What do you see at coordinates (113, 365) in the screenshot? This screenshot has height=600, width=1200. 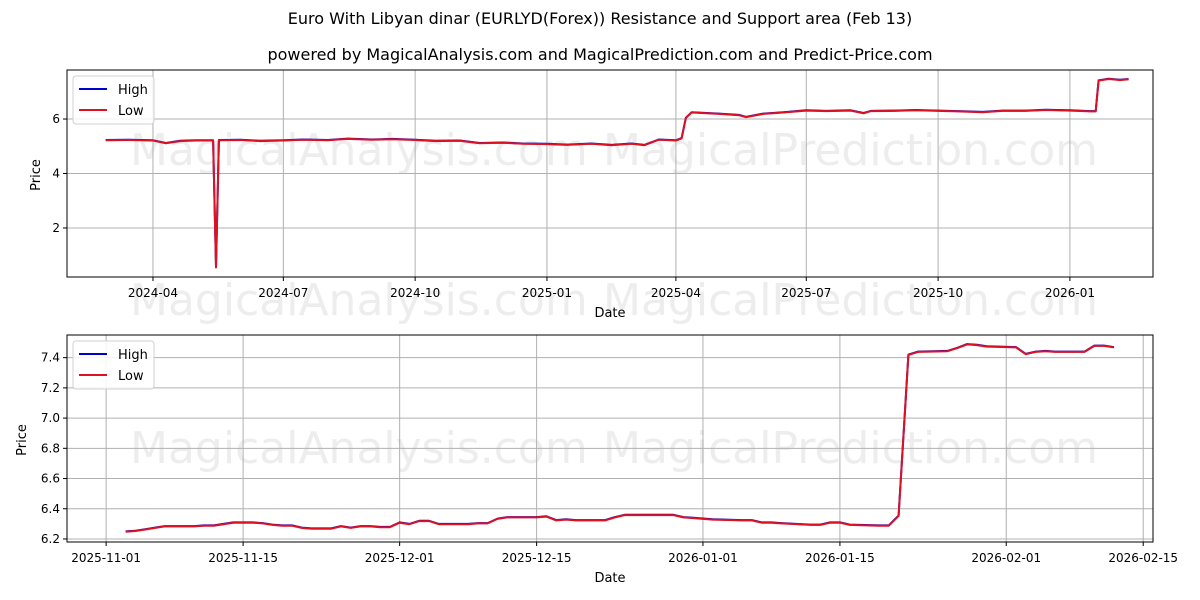 I see `bottom-legend: High Low` at bounding box center [113, 365].